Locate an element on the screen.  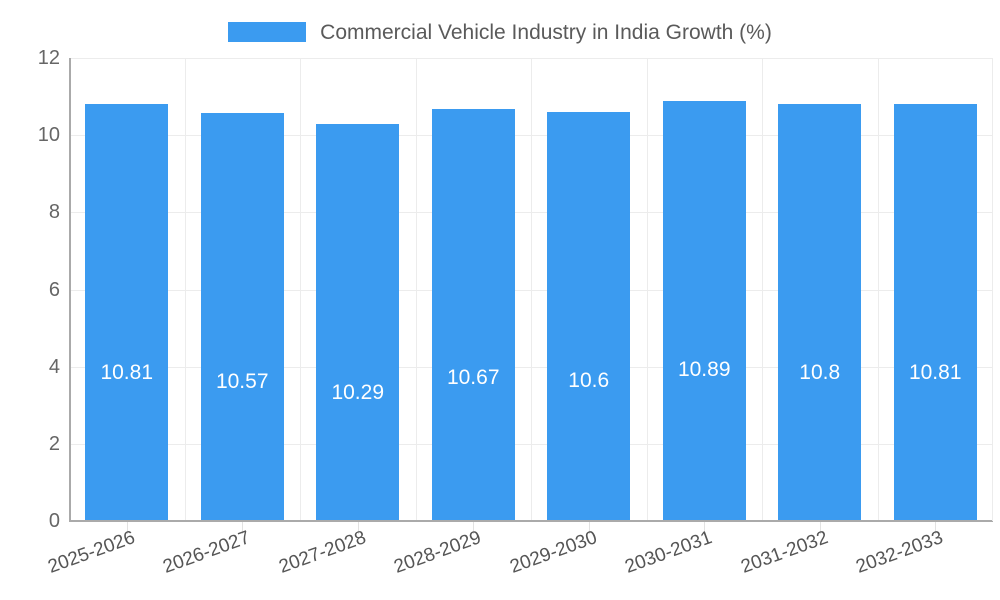
x-axis-tick-label: 2032-2033 is located at coordinates (900, 552).